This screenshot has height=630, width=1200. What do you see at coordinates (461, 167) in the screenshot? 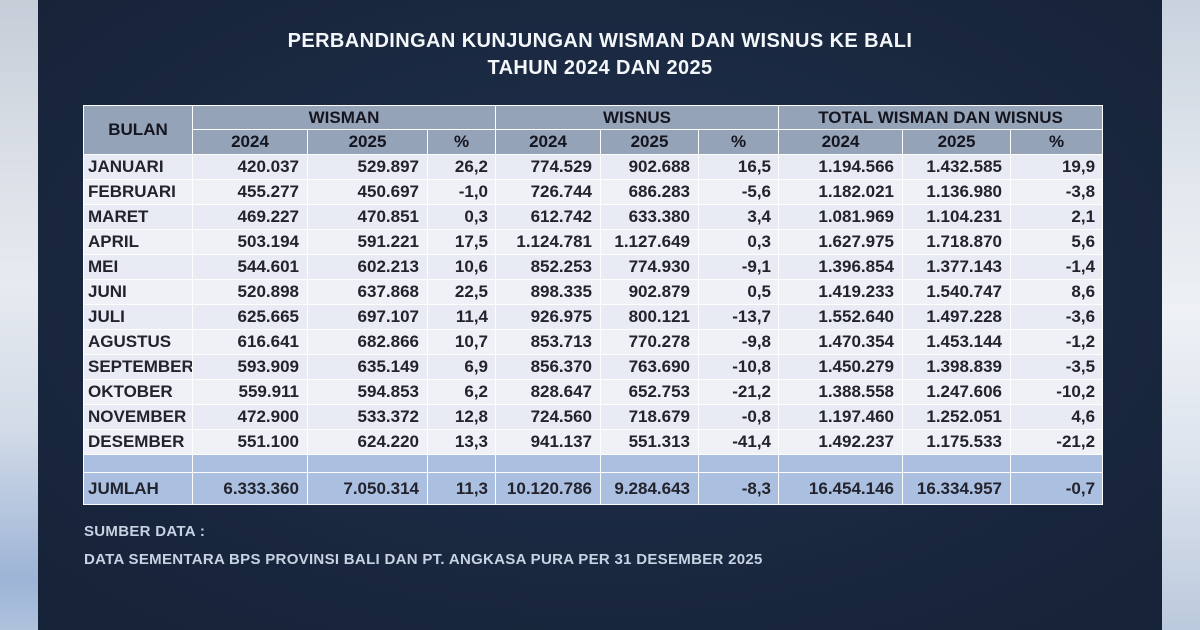
I see `value-cell: 26,2` at bounding box center [461, 167].